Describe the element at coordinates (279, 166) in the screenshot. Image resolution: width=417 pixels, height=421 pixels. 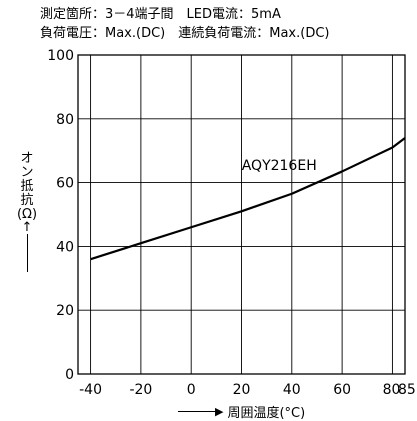
I see `series-label: AQY216EH` at that location.